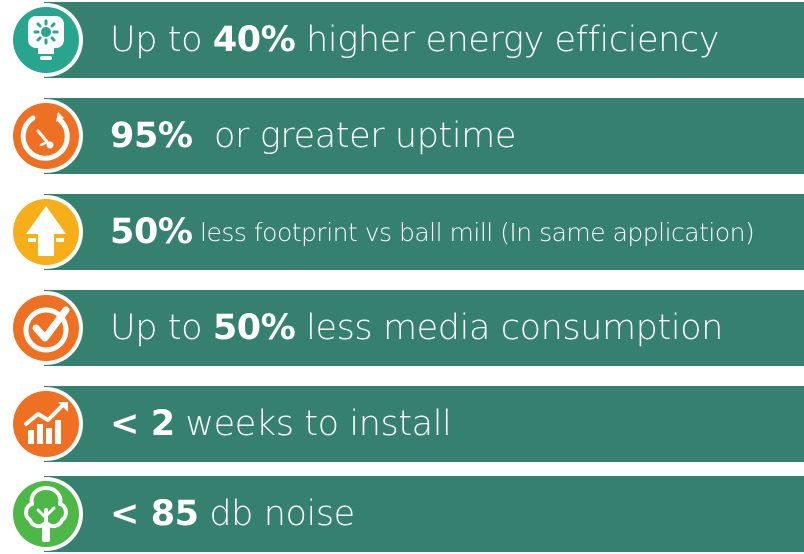 The image size is (804, 554). I want to click on feature-row-noise: < 85 db noise, so click(402, 514).